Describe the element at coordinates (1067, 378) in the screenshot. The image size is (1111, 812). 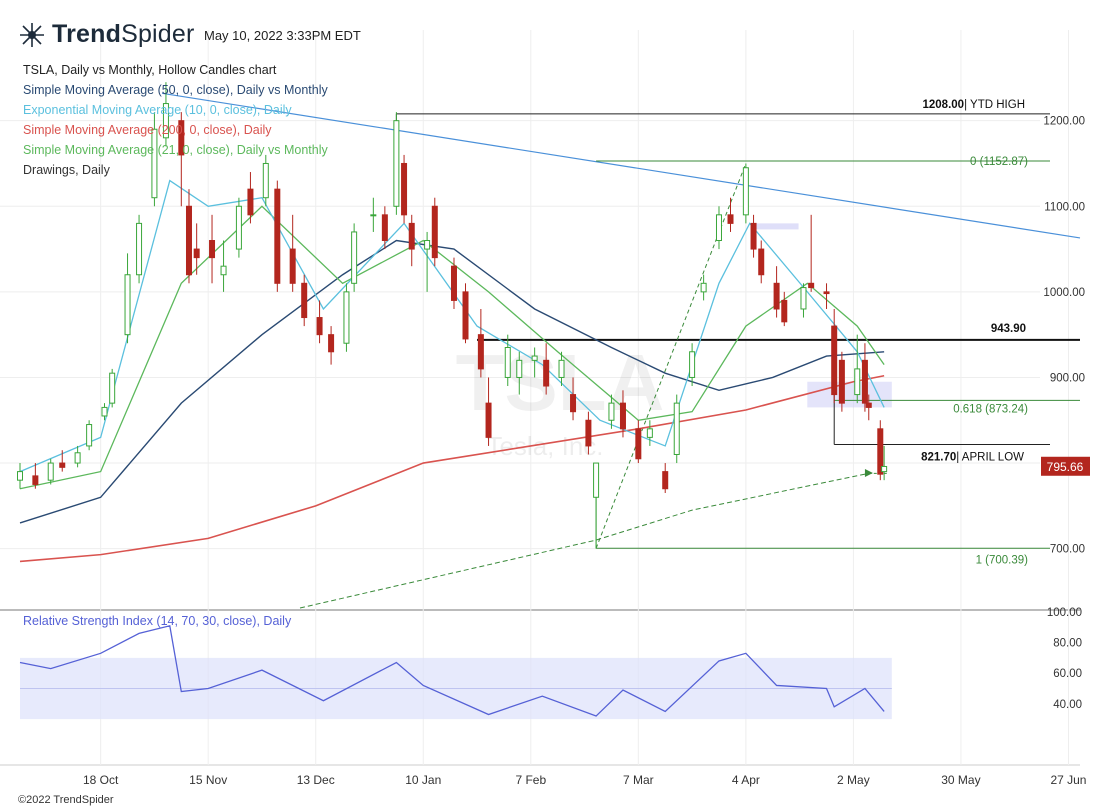
I see `y-tick-label: 900.00` at that location.